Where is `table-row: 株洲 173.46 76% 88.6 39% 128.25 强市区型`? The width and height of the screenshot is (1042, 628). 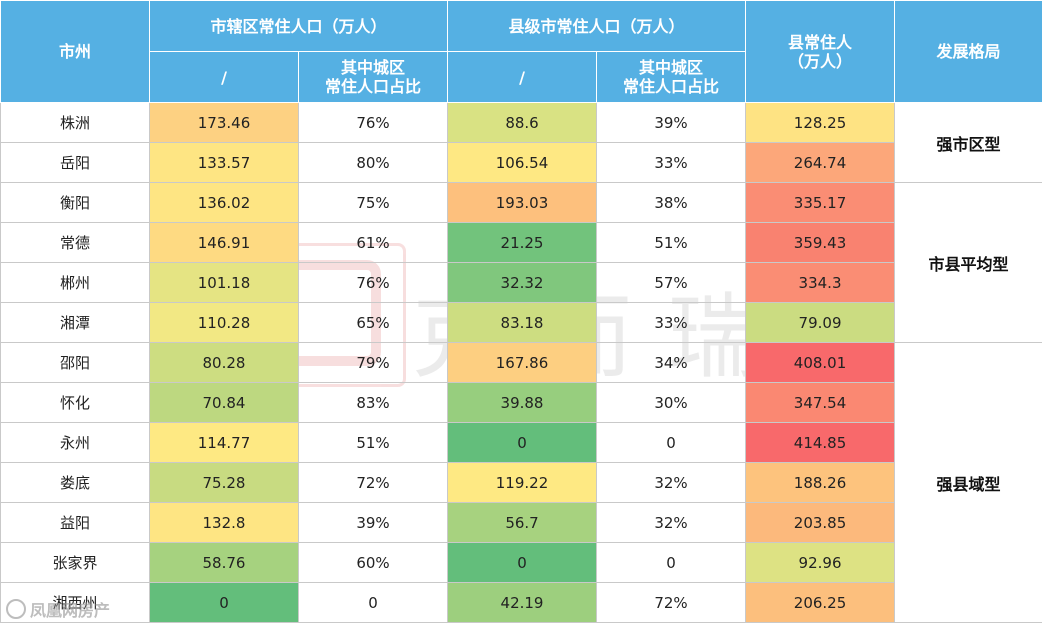 table-row: 株洲 173.46 76% 88.6 39% 128.25 强市区型 is located at coordinates (521, 142).